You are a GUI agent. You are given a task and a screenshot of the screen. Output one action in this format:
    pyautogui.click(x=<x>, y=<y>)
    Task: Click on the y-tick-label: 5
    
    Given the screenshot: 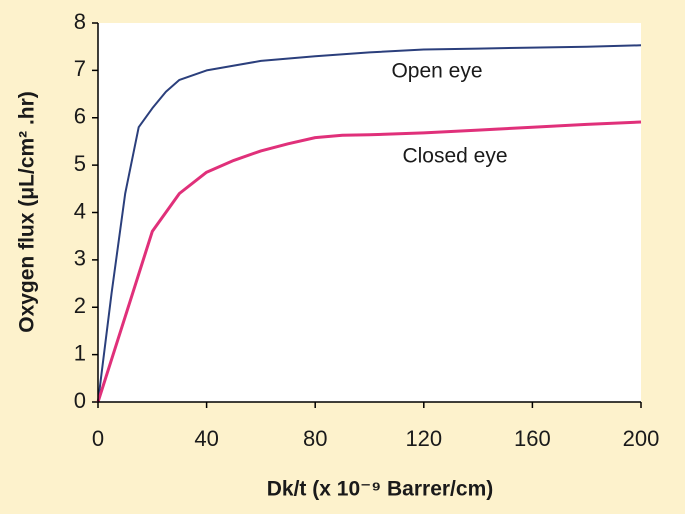 What is the action you would take?
    pyautogui.click(x=80, y=163)
    